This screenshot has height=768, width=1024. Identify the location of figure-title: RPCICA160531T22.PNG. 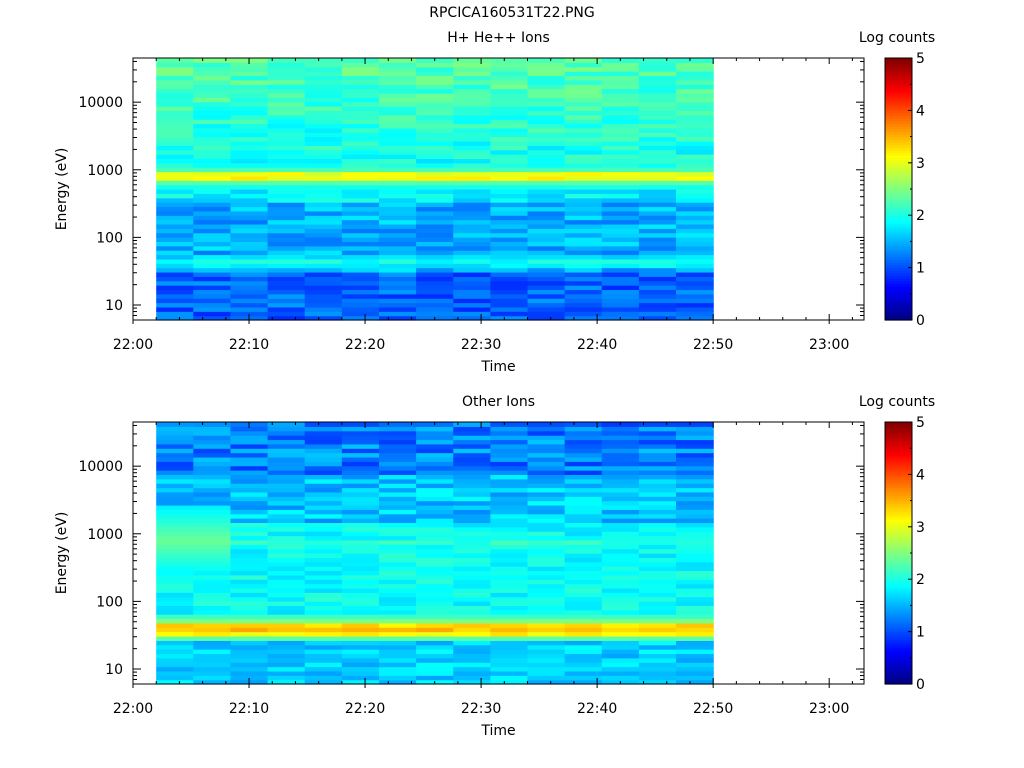
(512, 13).